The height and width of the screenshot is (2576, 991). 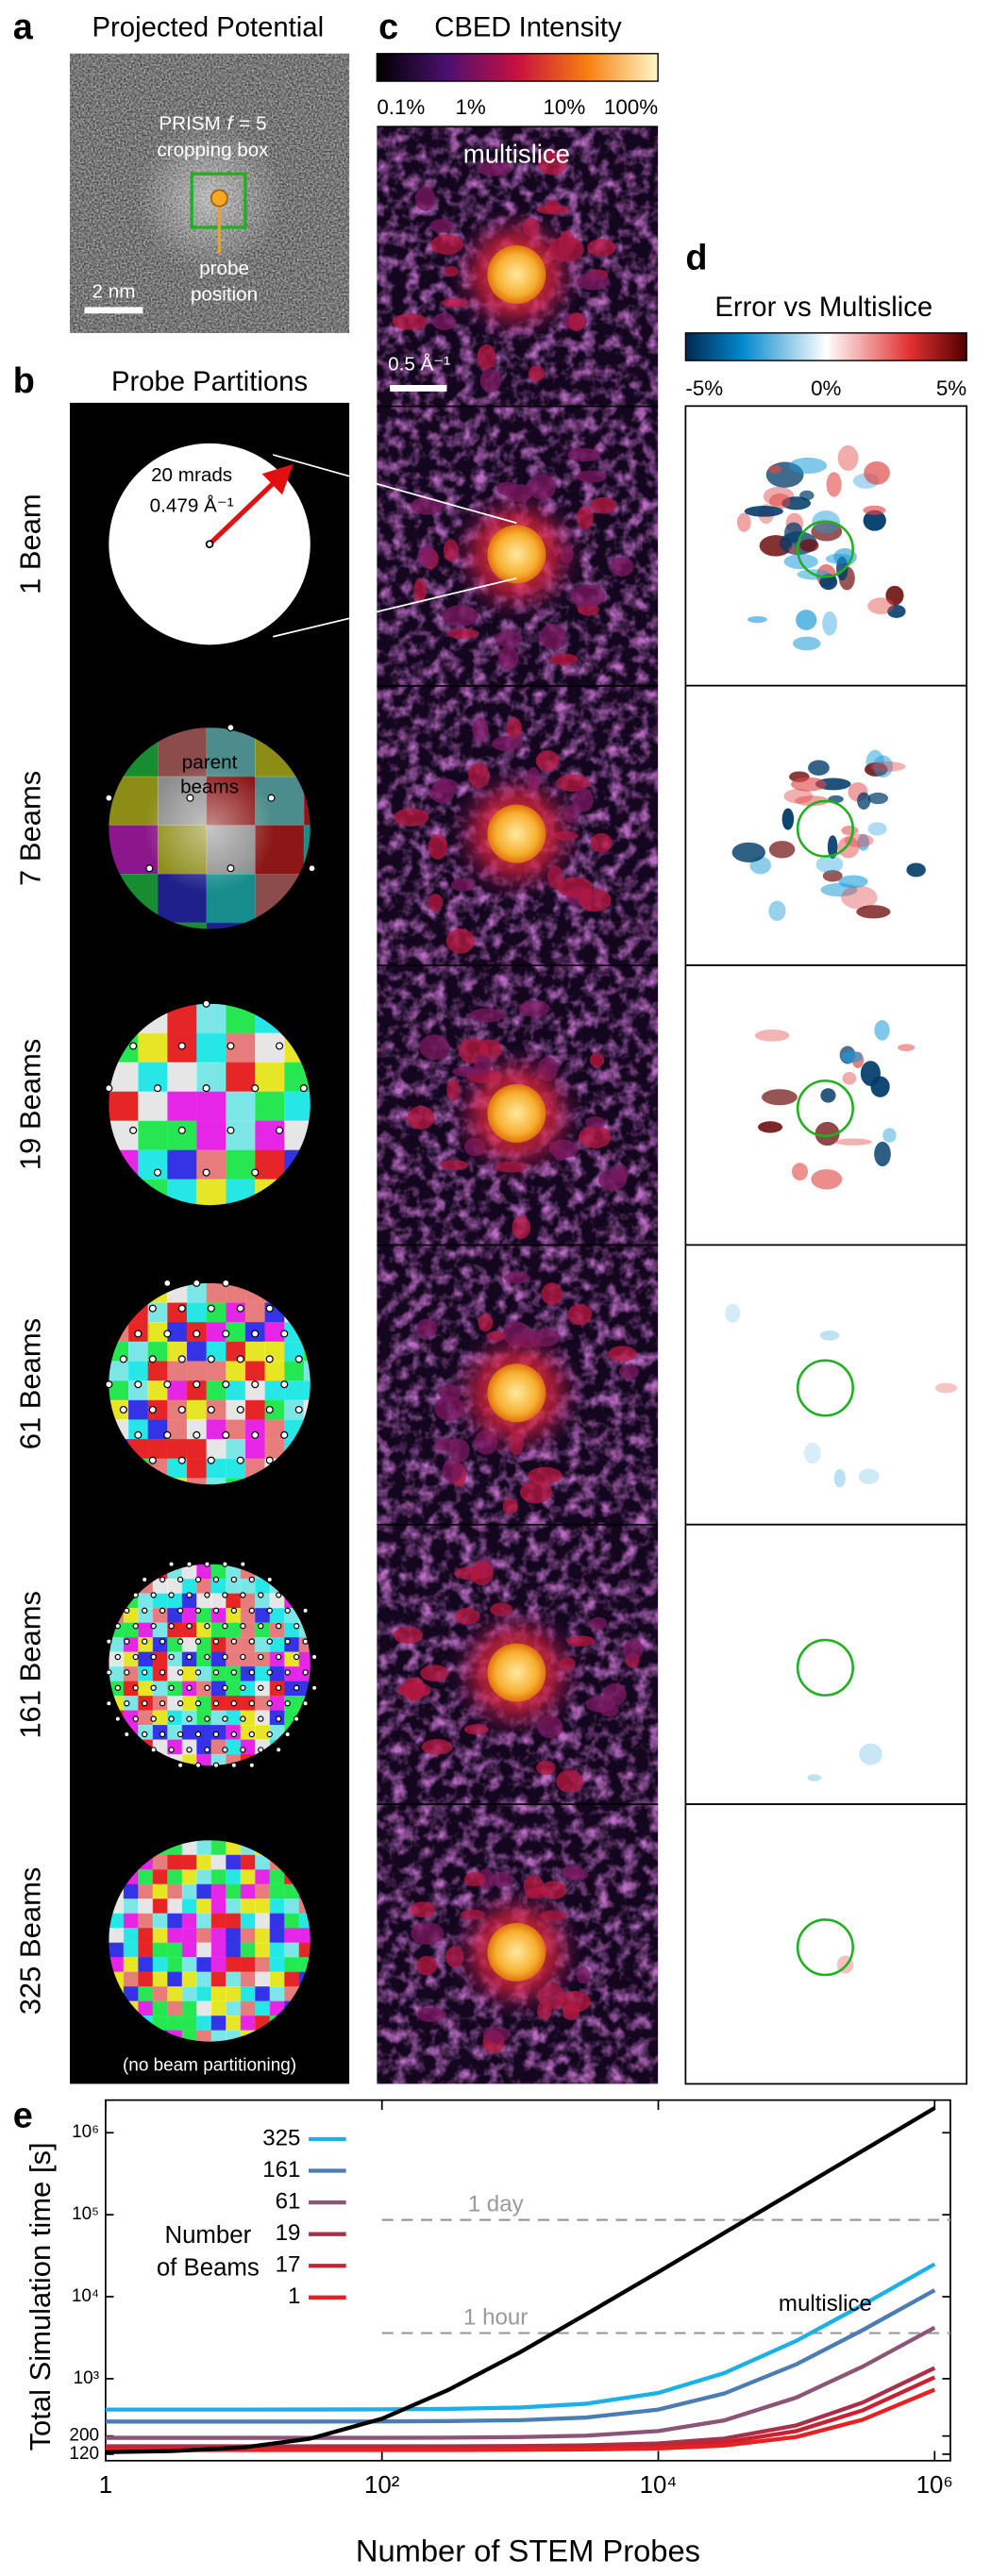 What do you see at coordinates (659, 2485) in the screenshot?
I see `x-tick-label: 10⁴` at bounding box center [659, 2485].